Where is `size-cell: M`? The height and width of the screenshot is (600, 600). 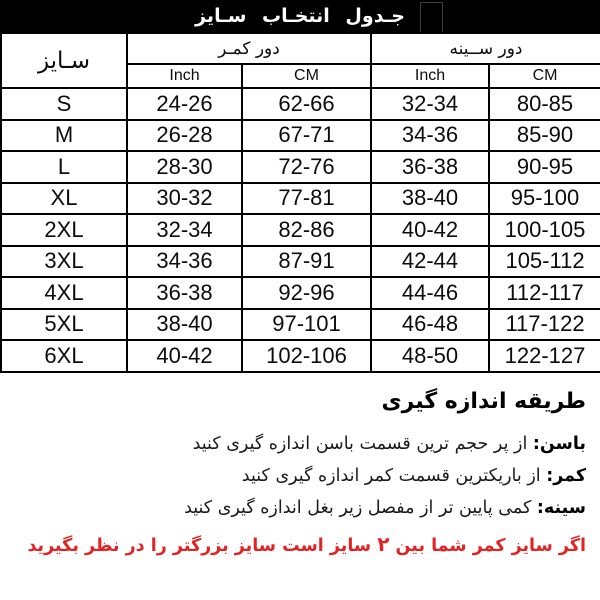 size-cell: M is located at coordinates (64, 135).